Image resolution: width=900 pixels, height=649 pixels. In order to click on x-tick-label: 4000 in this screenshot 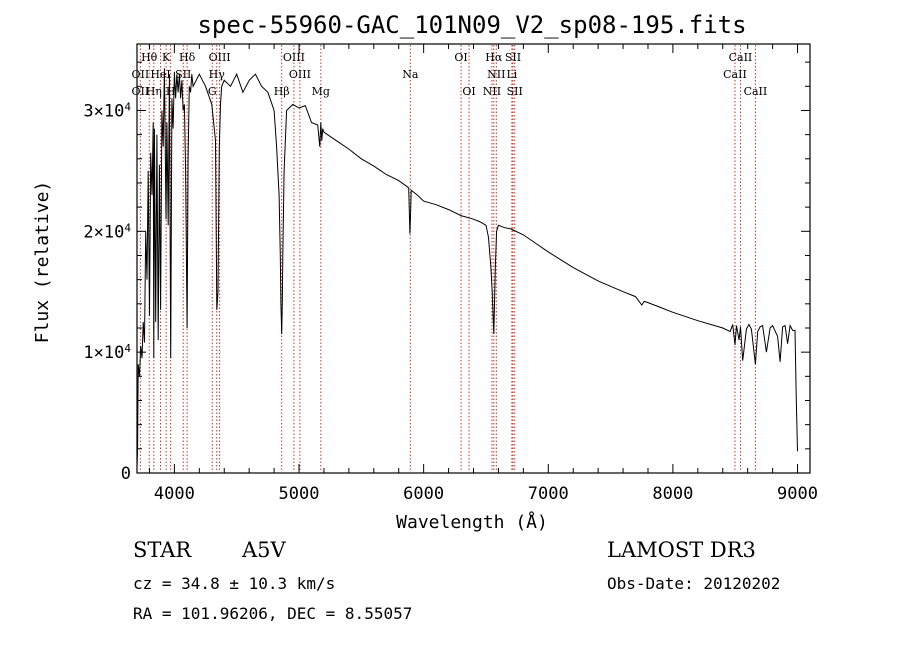, I will do `click(174, 494)`.